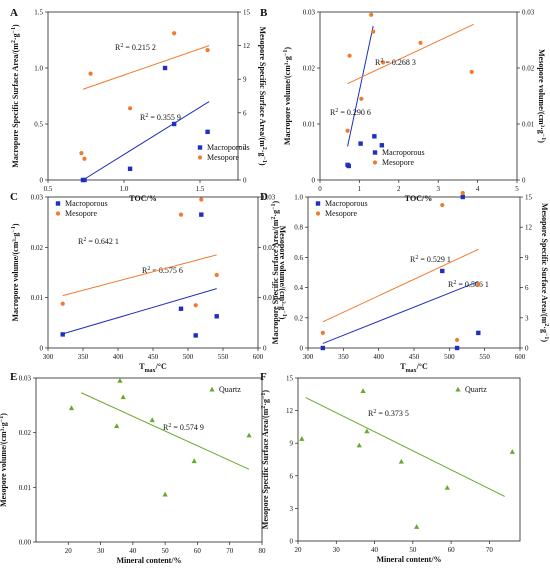 The height and width of the screenshot is (568, 550). Describe the element at coordinates (153, 357) in the screenshot. I see `x-tick-label: 450` at that location.